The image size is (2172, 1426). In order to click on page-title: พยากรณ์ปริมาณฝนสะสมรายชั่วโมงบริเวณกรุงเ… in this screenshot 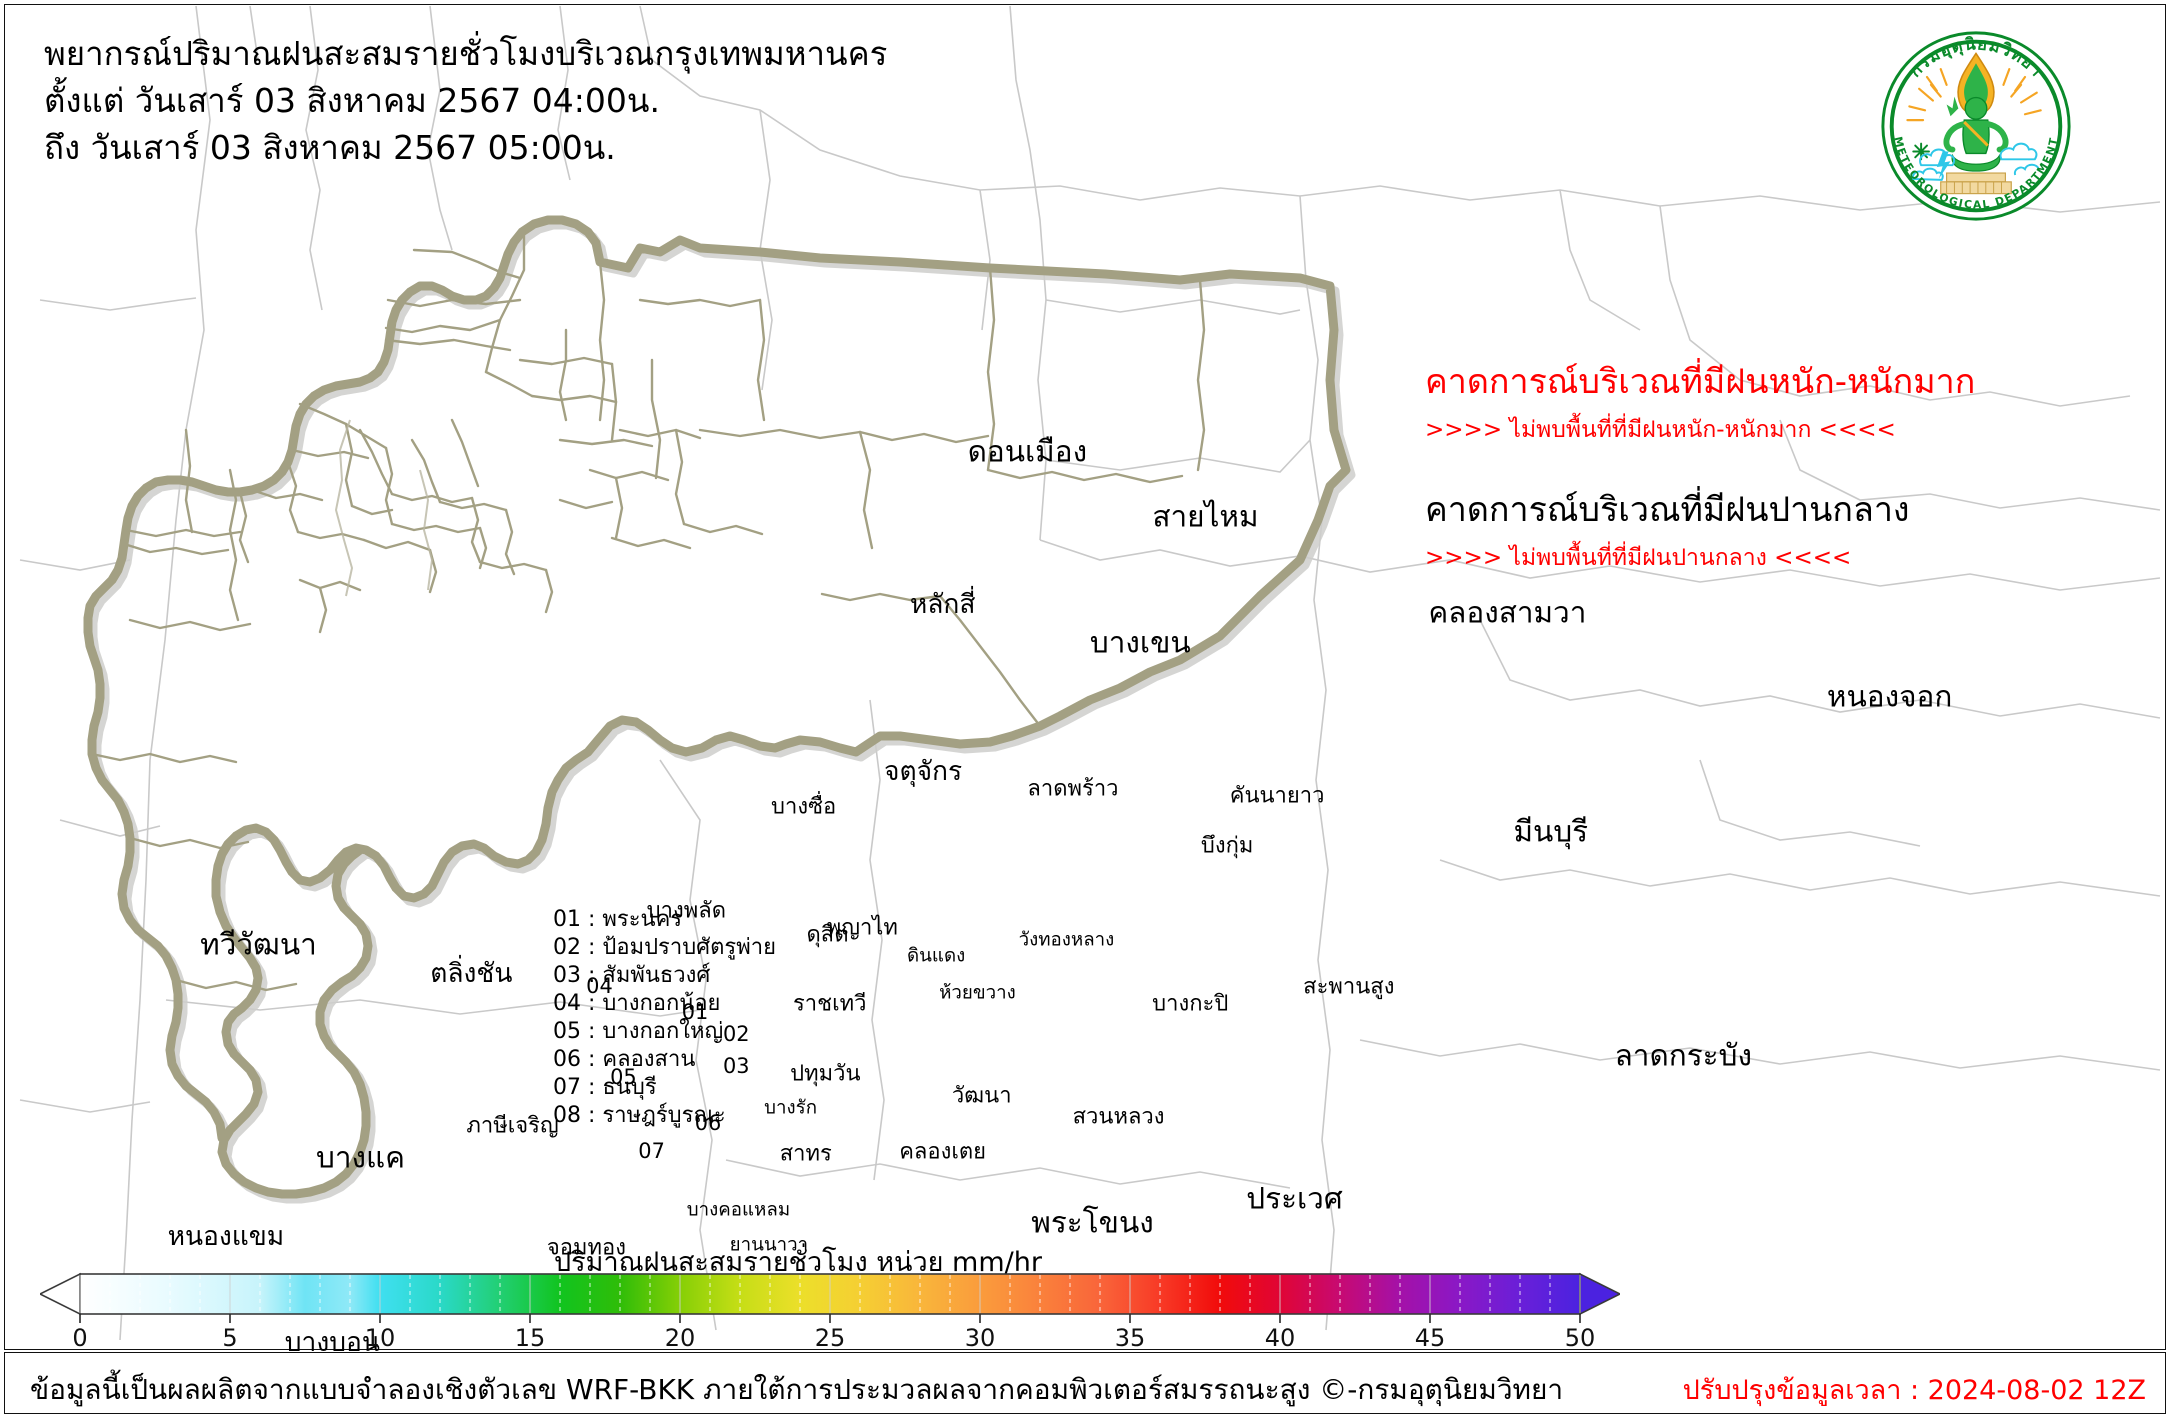, I will do `click(466, 53)`.